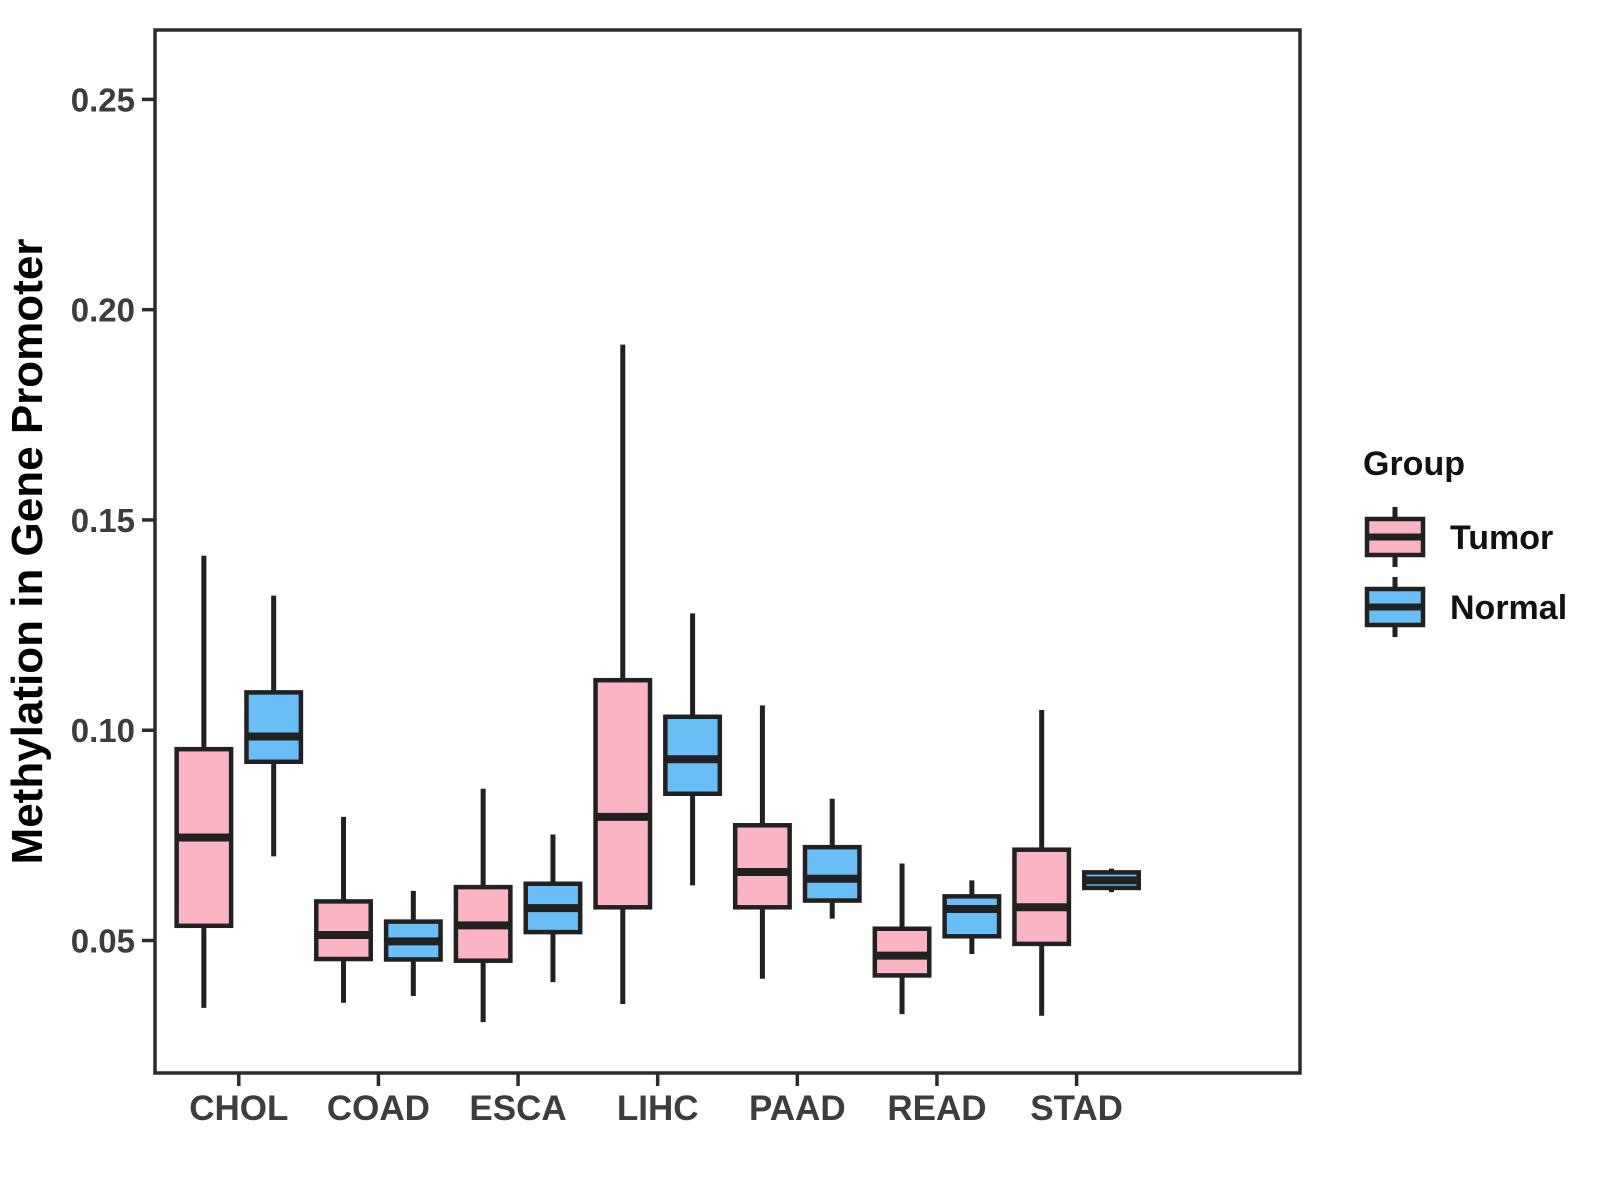 This screenshot has height=1200, width=1600. I want to click on x-tick-label: STAD, so click(1076, 1108).